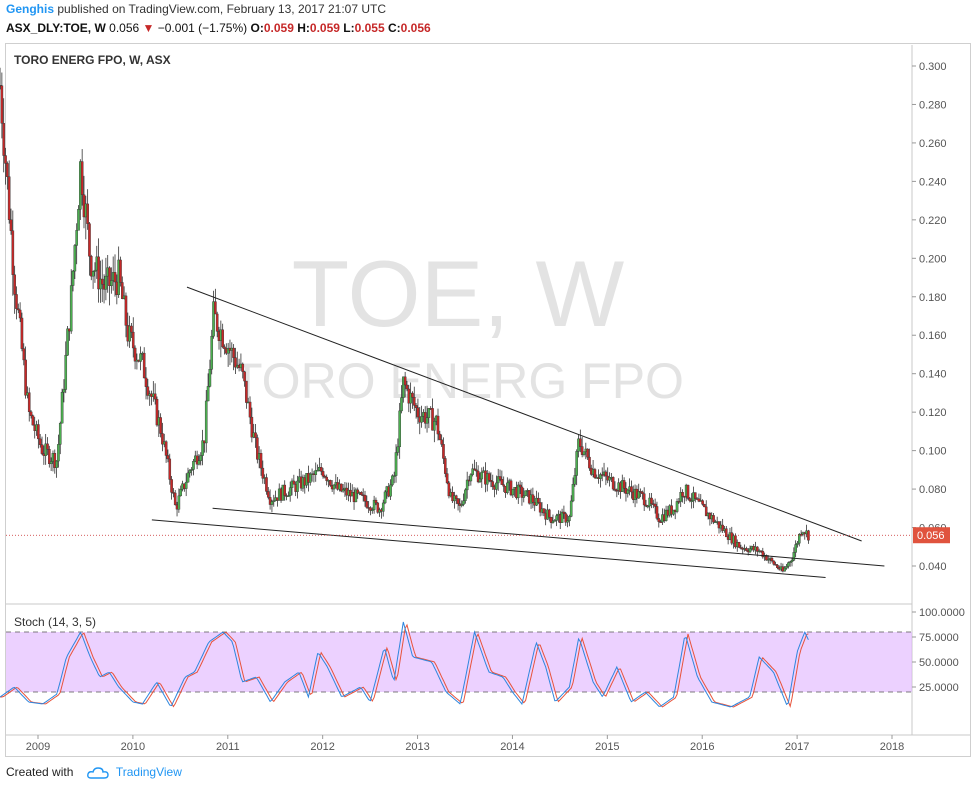 The image size is (976, 791). I want to click on footer: Created with TradingView, so click(94, 772).